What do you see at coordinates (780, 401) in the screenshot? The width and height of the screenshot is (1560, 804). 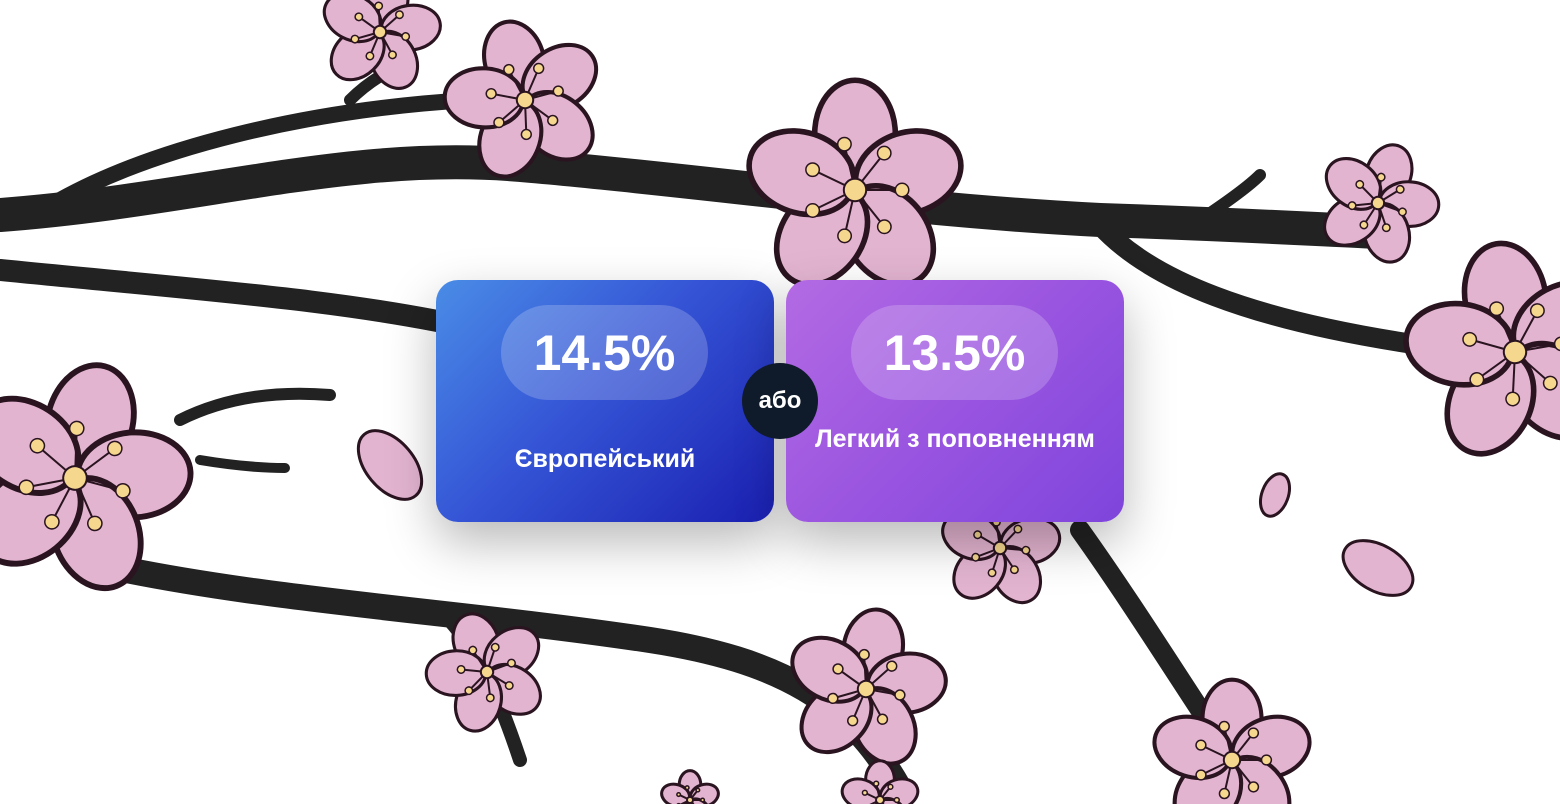 I see `or-separator: або` at bounding box center [780, 401].